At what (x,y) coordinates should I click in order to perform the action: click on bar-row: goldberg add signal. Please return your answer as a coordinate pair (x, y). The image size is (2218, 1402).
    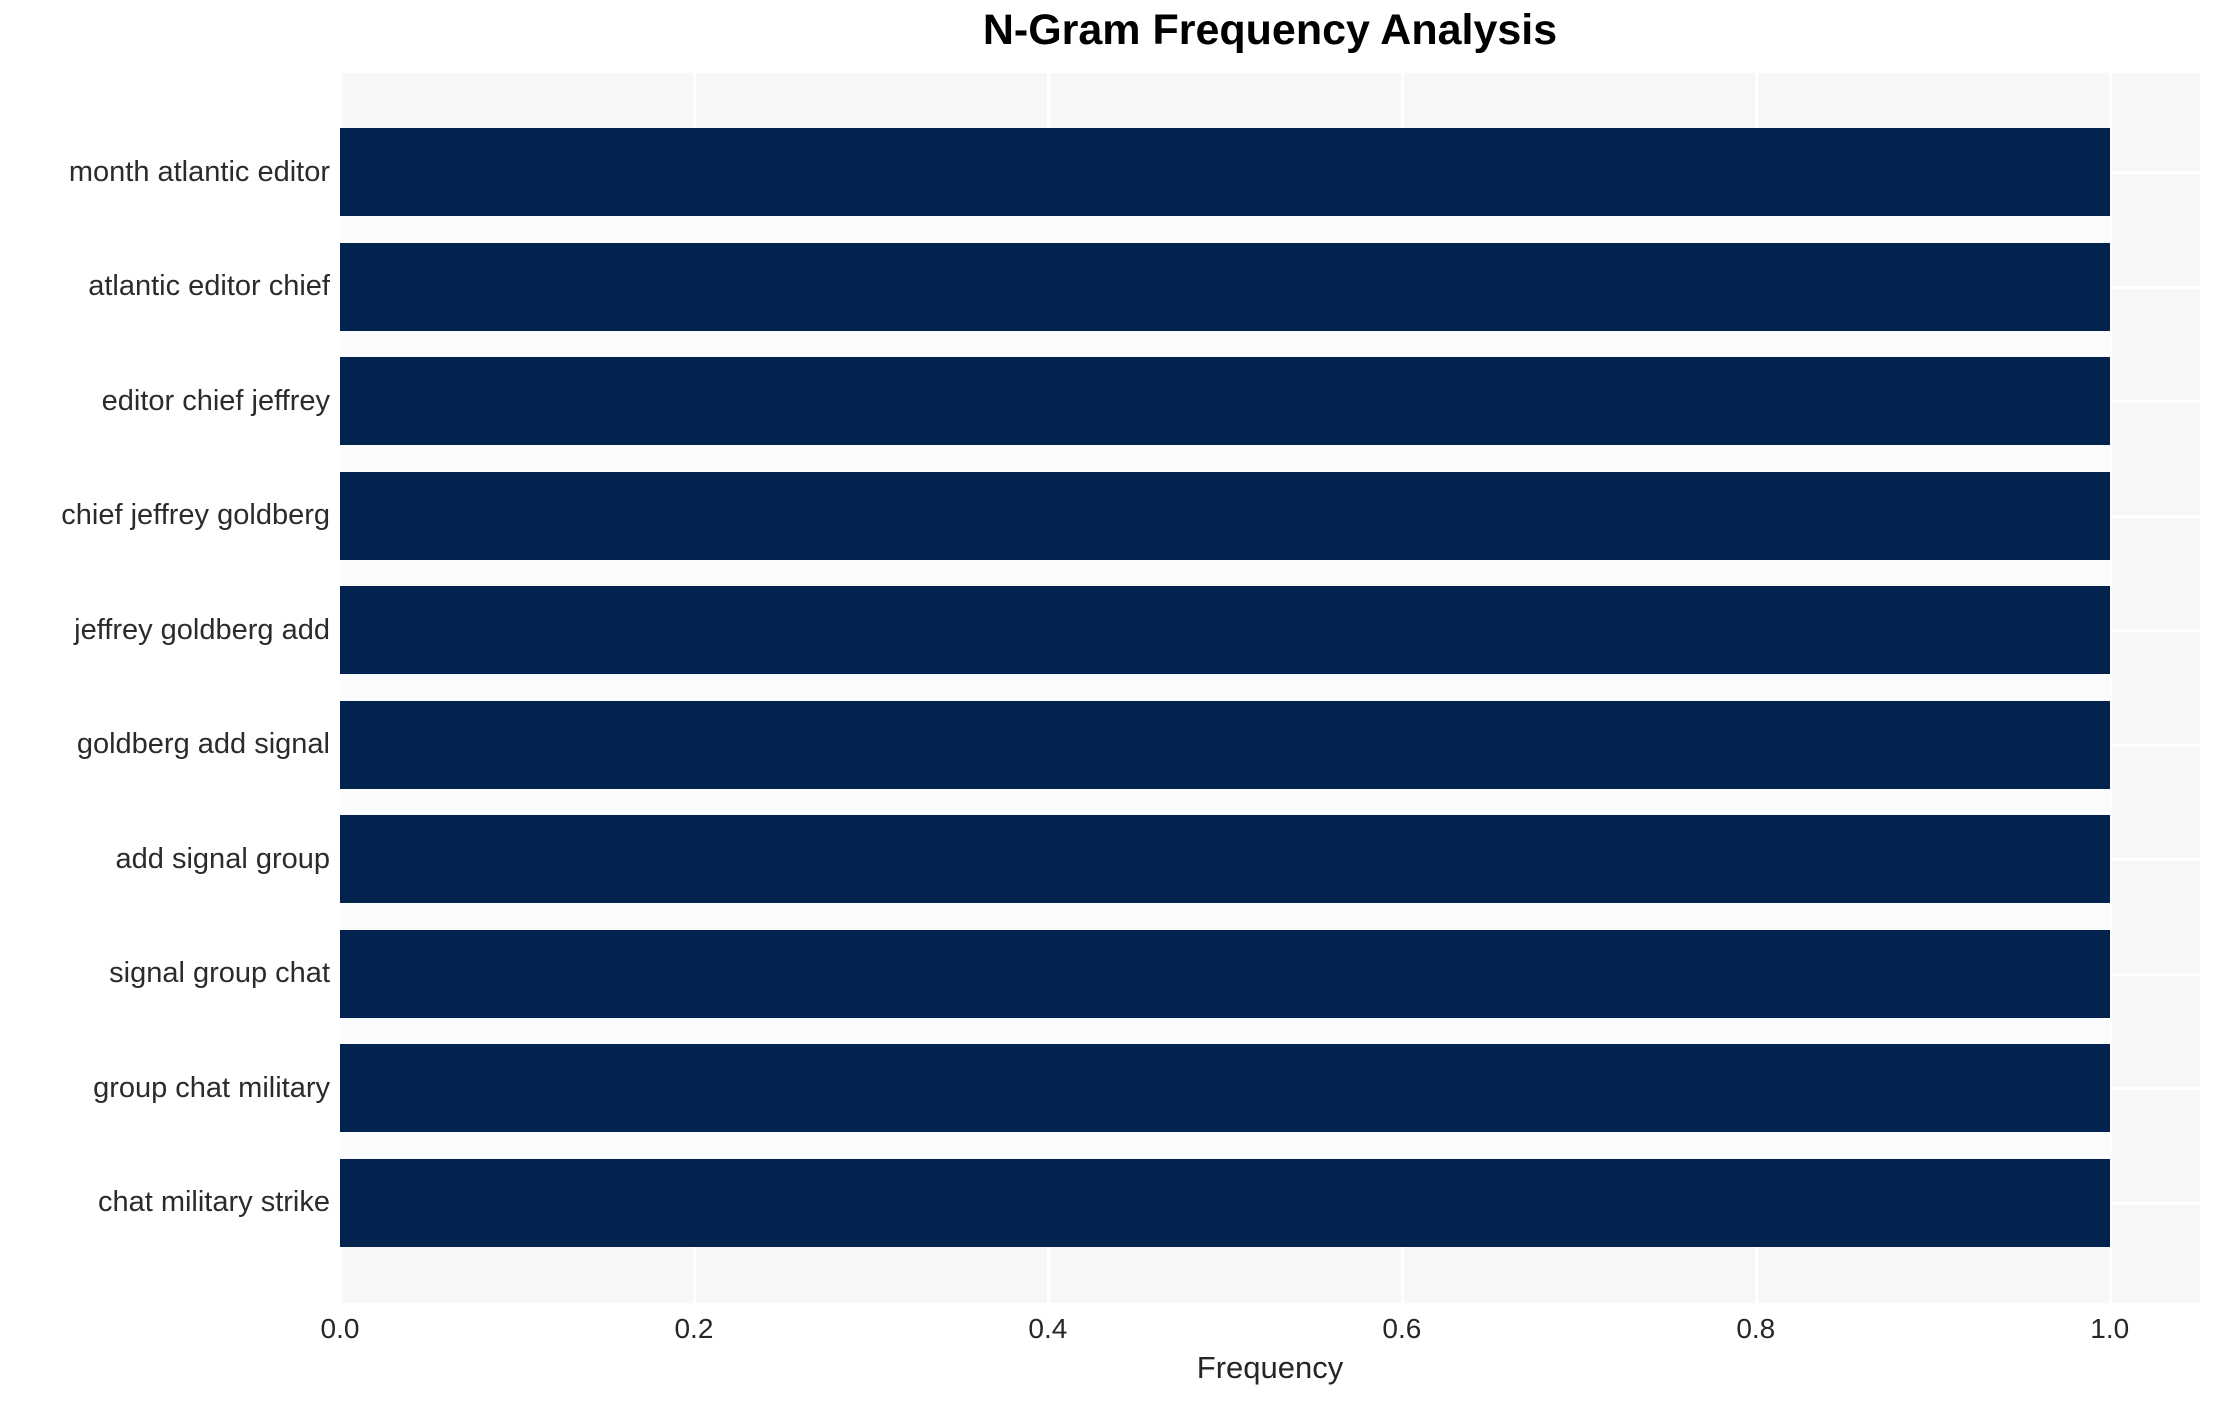
    Looking at the image, I should click on (1100, 744).